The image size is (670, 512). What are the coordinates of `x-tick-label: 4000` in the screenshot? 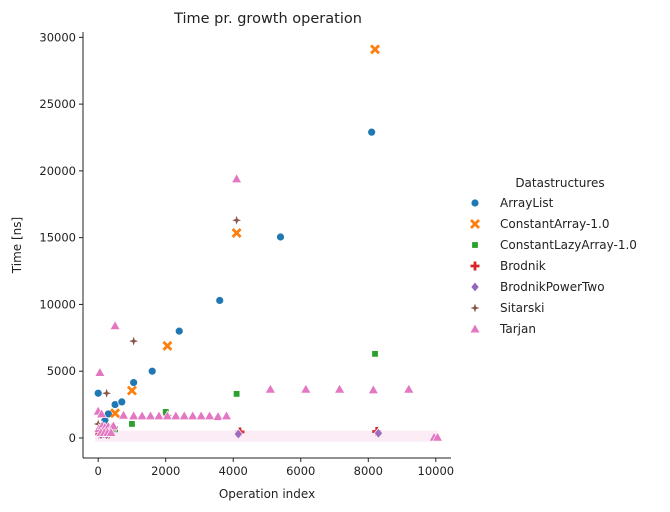 It's located at (233, 471).